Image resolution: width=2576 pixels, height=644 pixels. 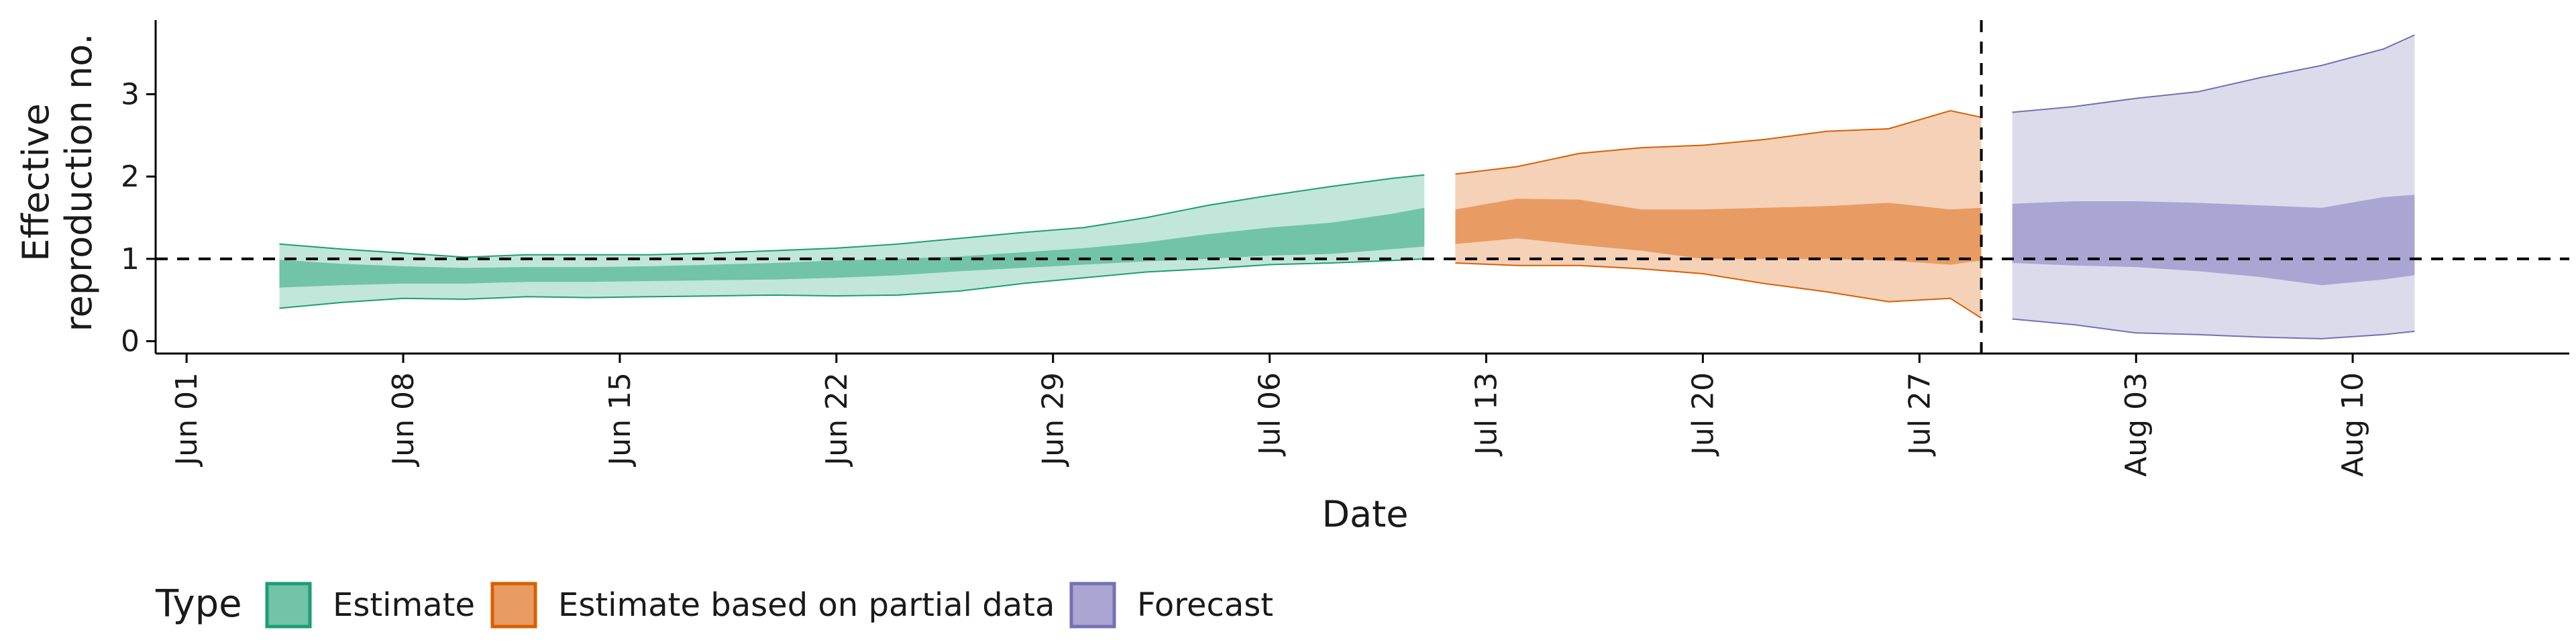 I want to click on x-tick-label-6: Jul 13, so click(x=1487, y=414).